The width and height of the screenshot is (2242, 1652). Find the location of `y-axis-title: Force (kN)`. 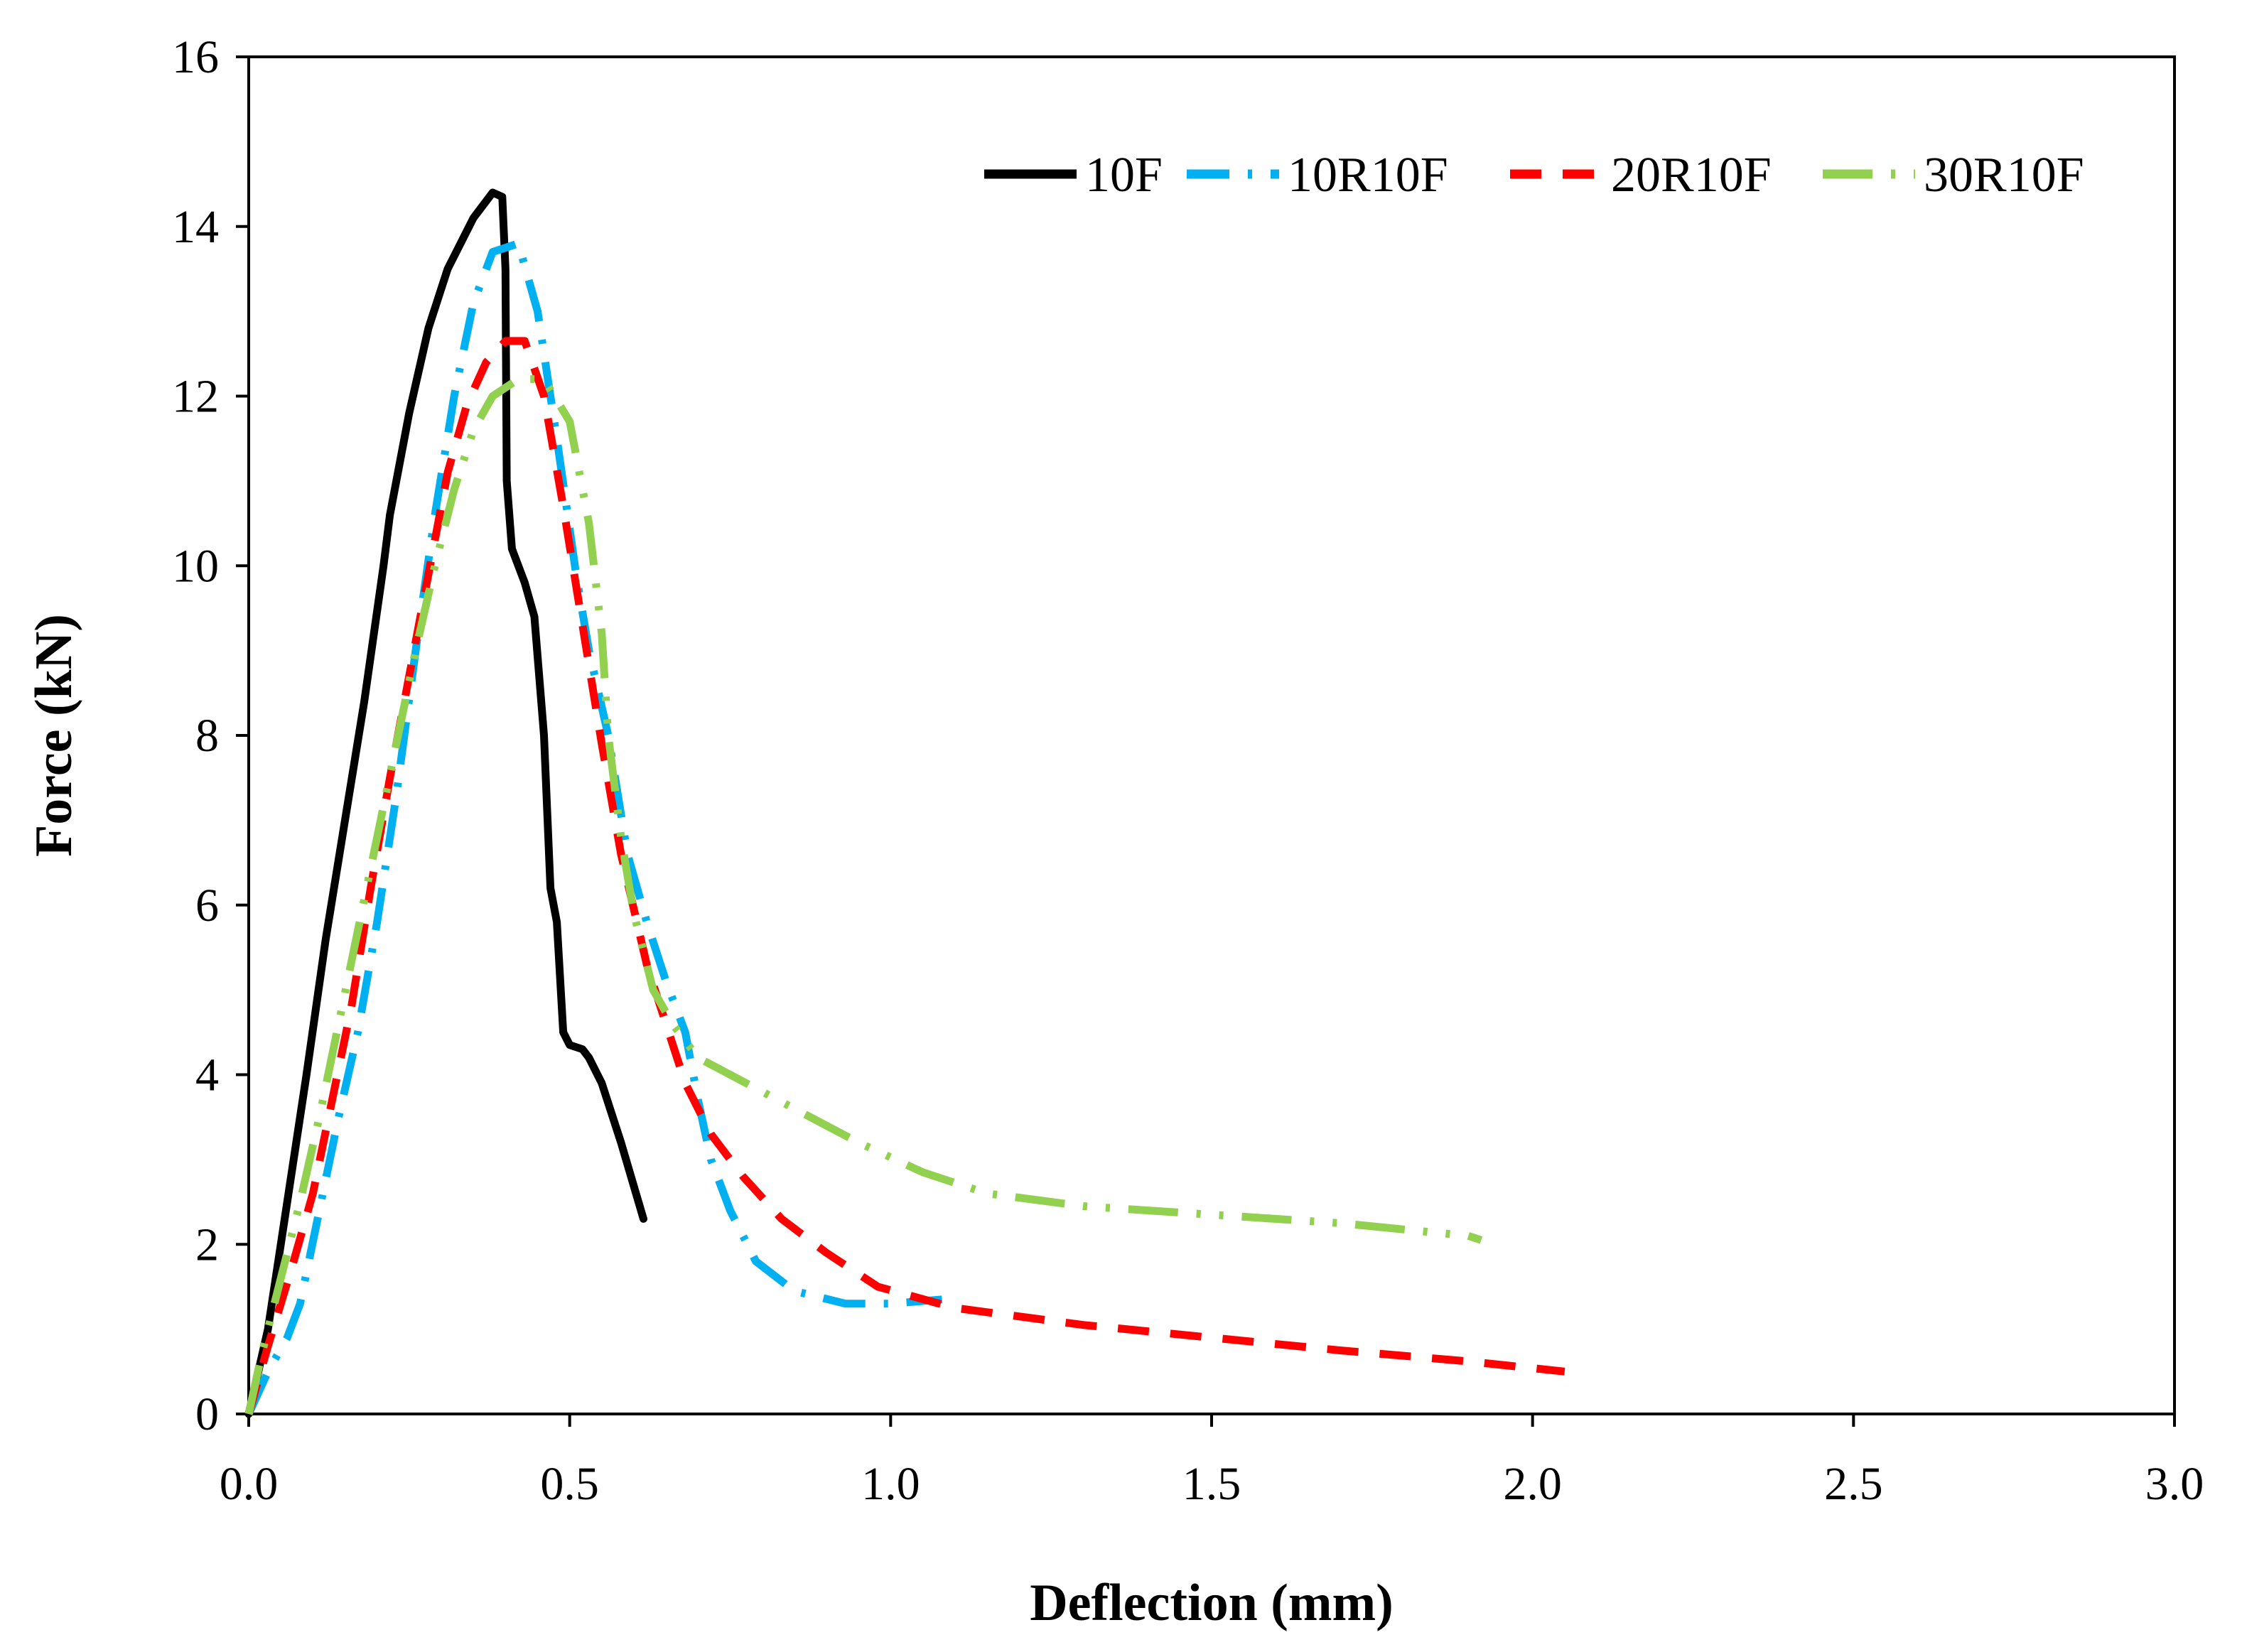

y-axis-title: Force (kN) is located at coordinates (54, 736).